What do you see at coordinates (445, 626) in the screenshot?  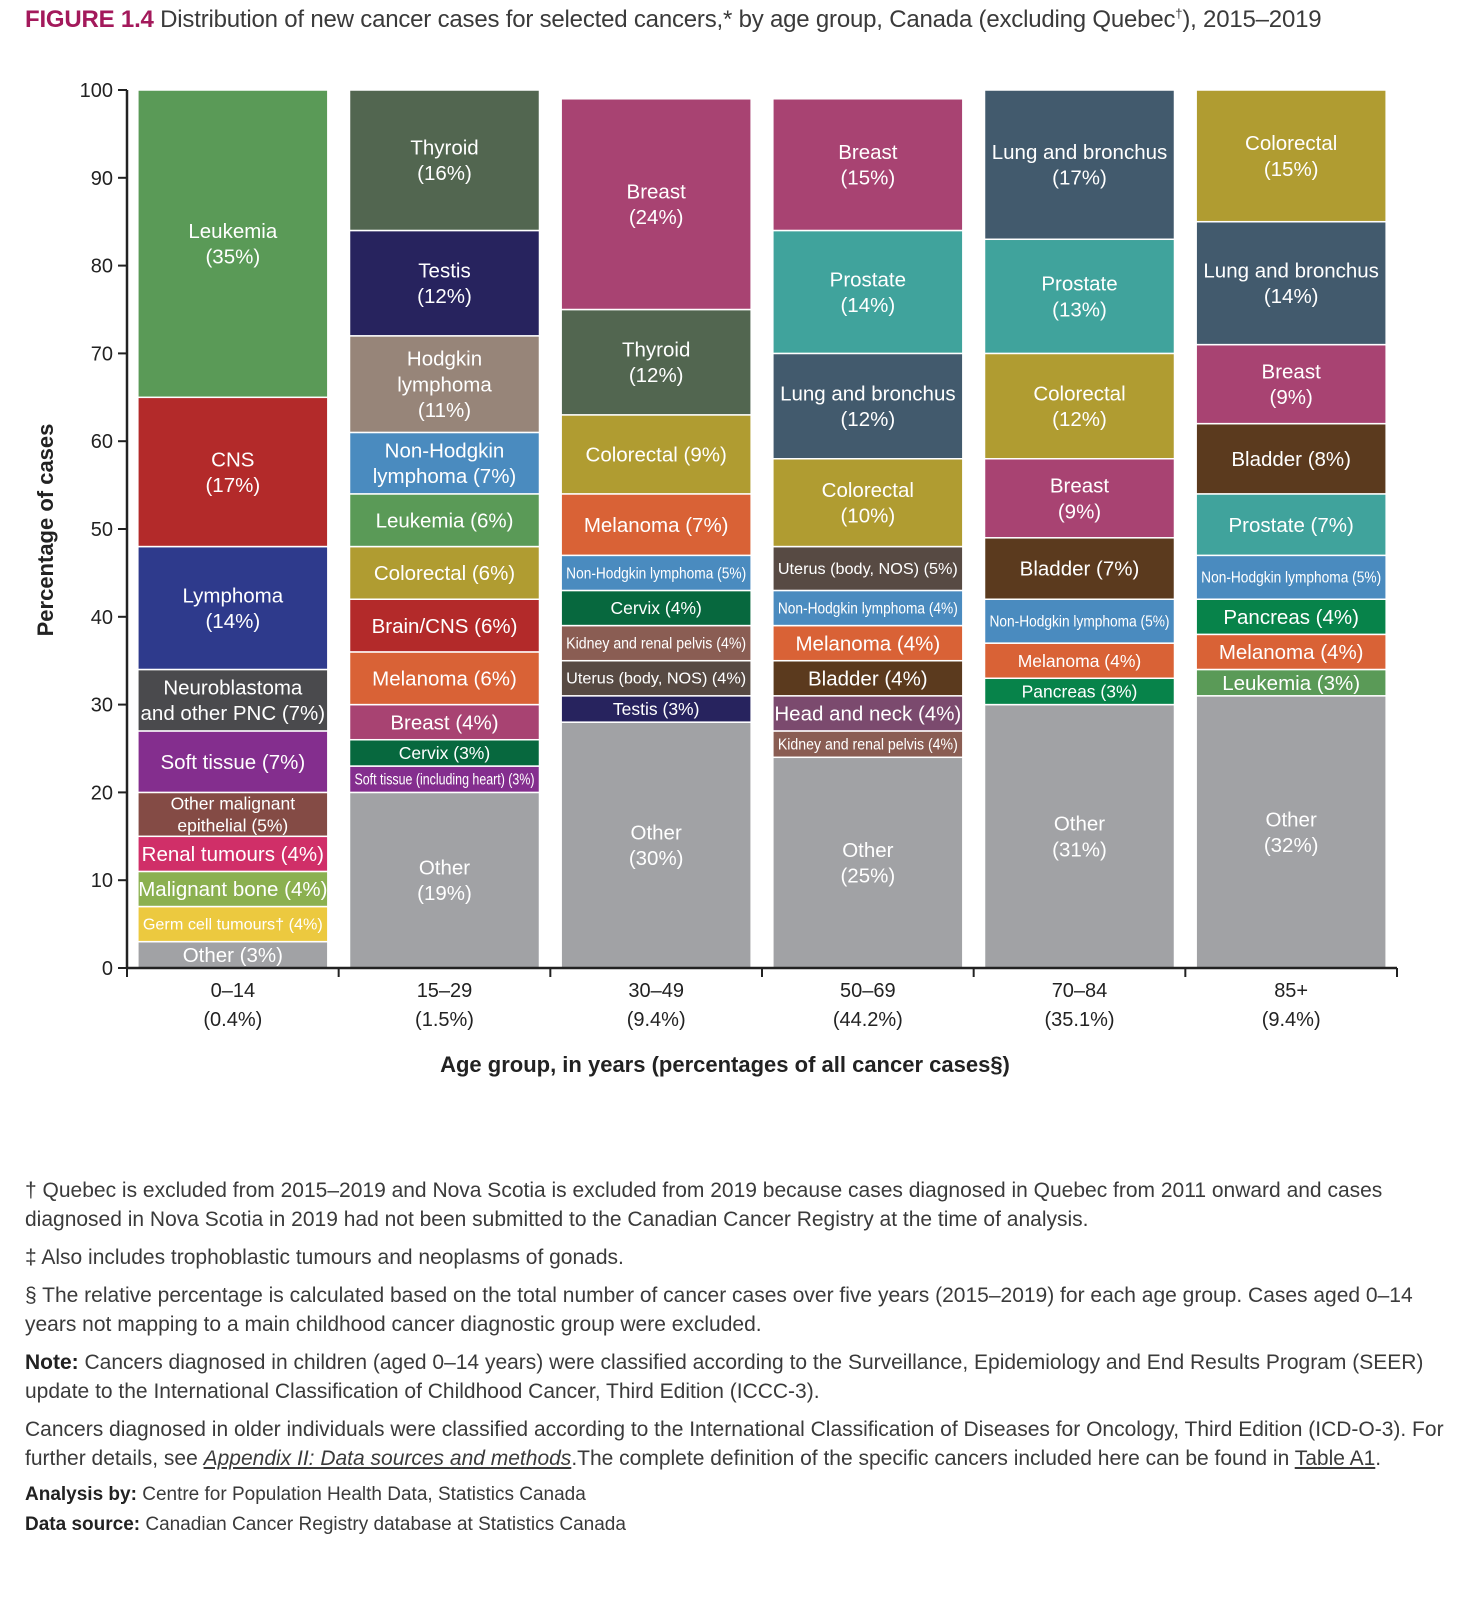 I see `segment-label-line: Brain/CNS (6%)` at bounding box center [445, 626].